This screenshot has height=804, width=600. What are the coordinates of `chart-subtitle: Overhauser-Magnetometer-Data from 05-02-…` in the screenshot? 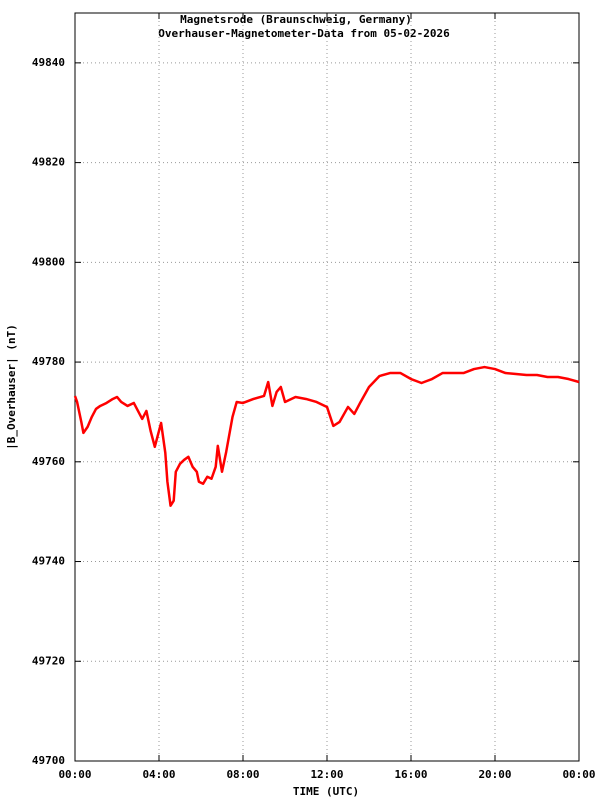 It's located at (304, 33).